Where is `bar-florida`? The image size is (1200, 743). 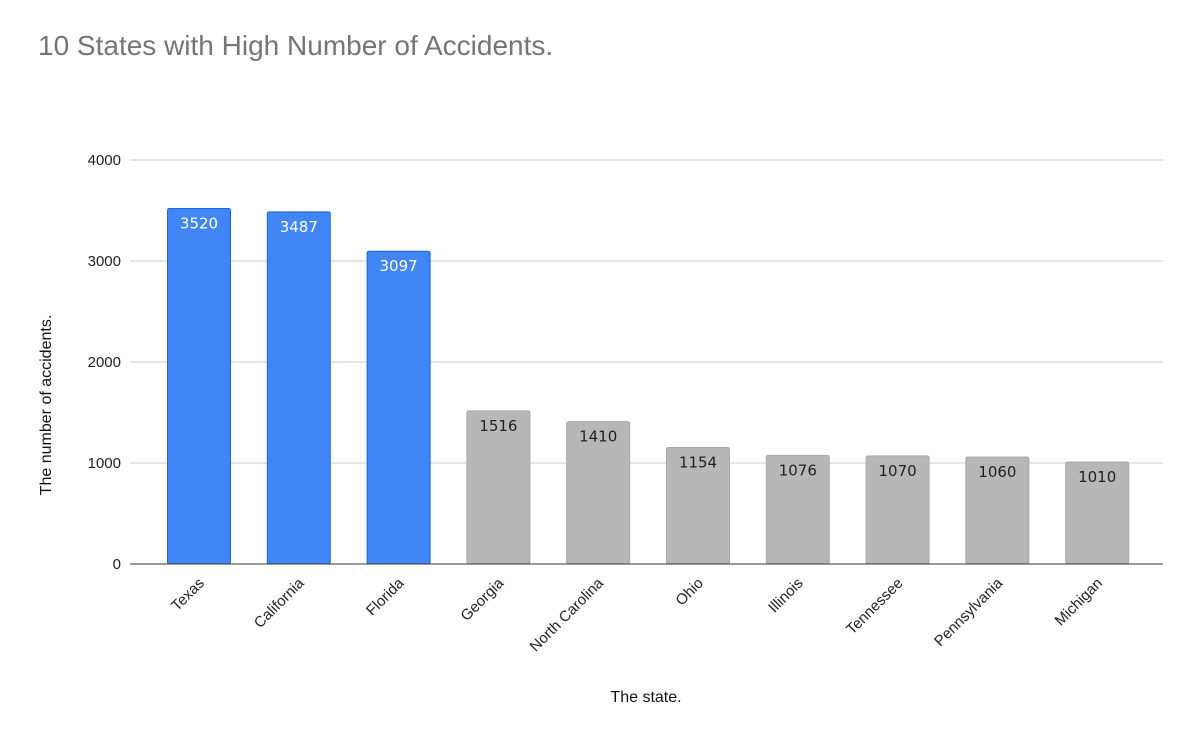
bar-florida is located at coordinates (398, 407).